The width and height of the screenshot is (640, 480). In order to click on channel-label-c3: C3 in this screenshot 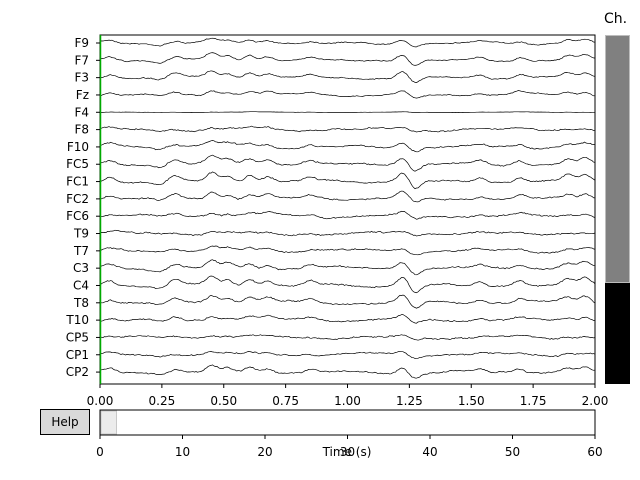, I will do `click(81, 268)`.